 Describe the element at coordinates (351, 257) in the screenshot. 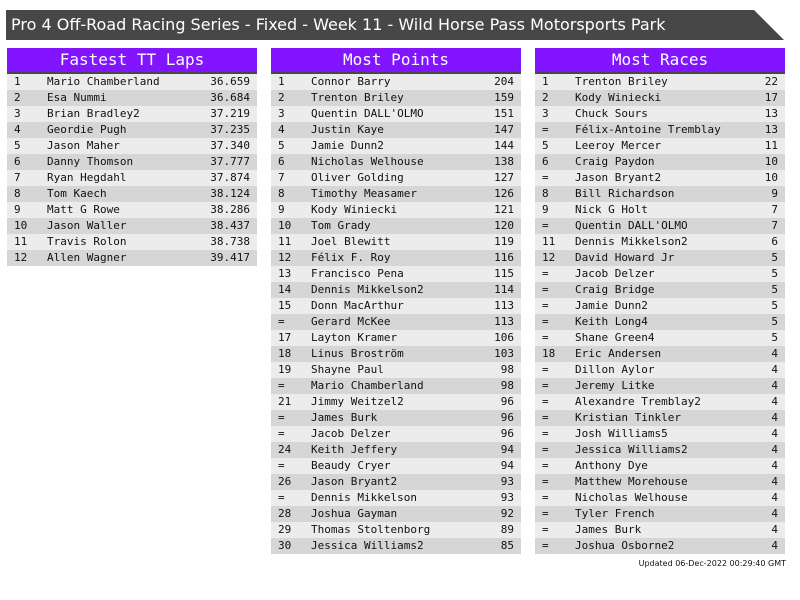

I see `driver-name: Félix F. Roy` at that location.